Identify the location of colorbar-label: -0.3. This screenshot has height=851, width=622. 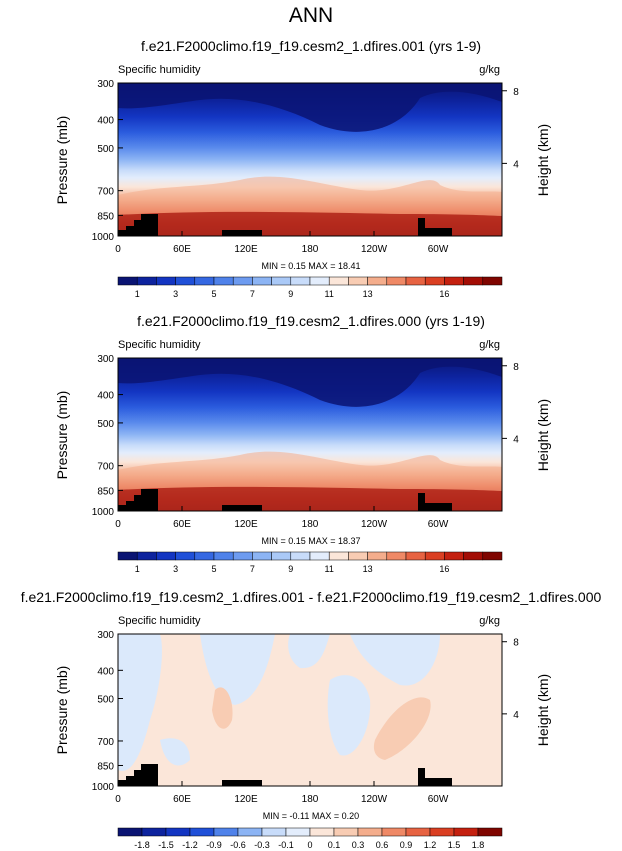
(262, 845).